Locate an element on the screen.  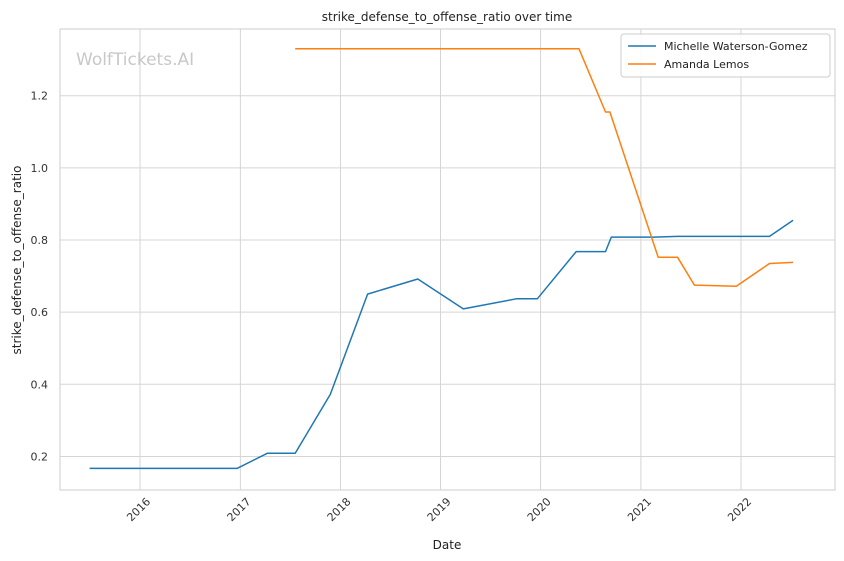
y-axis-label: strike_defense_to_offense_ratio is located at coordinates (17, 260).